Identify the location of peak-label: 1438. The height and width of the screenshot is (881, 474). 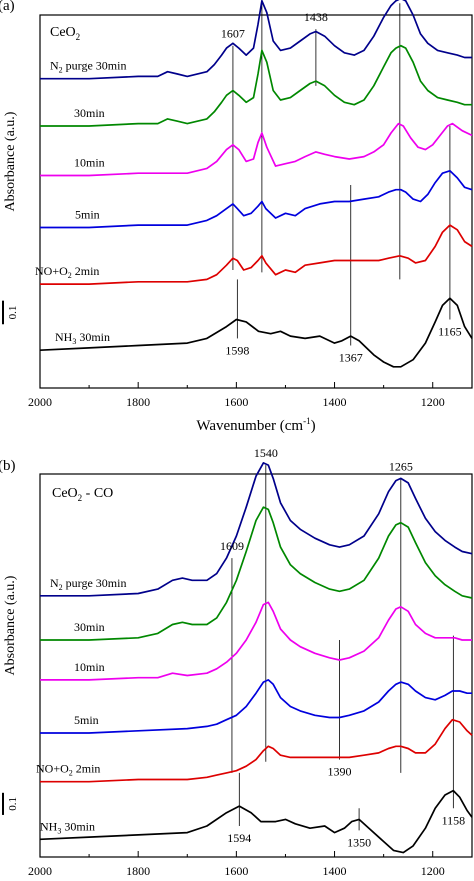
(316, 17).